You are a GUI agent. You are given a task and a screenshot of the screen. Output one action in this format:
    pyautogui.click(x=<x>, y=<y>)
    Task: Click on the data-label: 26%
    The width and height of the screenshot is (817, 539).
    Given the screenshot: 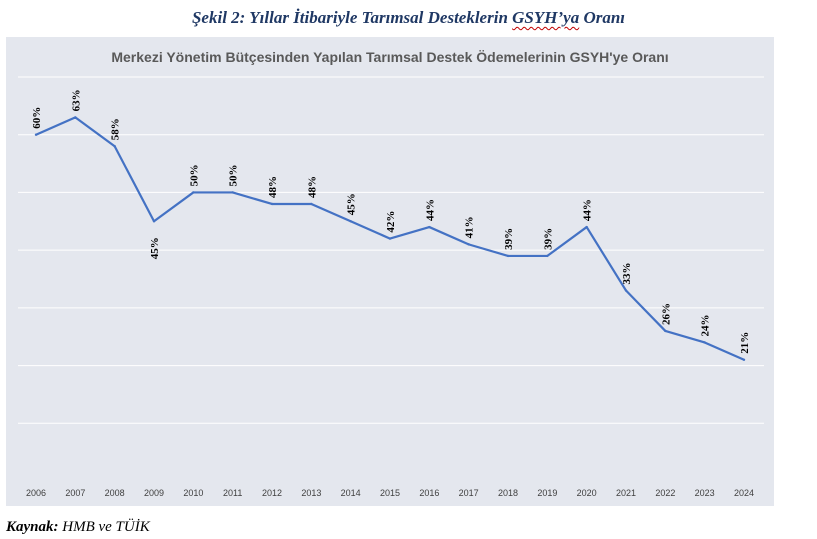 What is the action you would take?
    pyautogui.click(x=666, y=314)
    